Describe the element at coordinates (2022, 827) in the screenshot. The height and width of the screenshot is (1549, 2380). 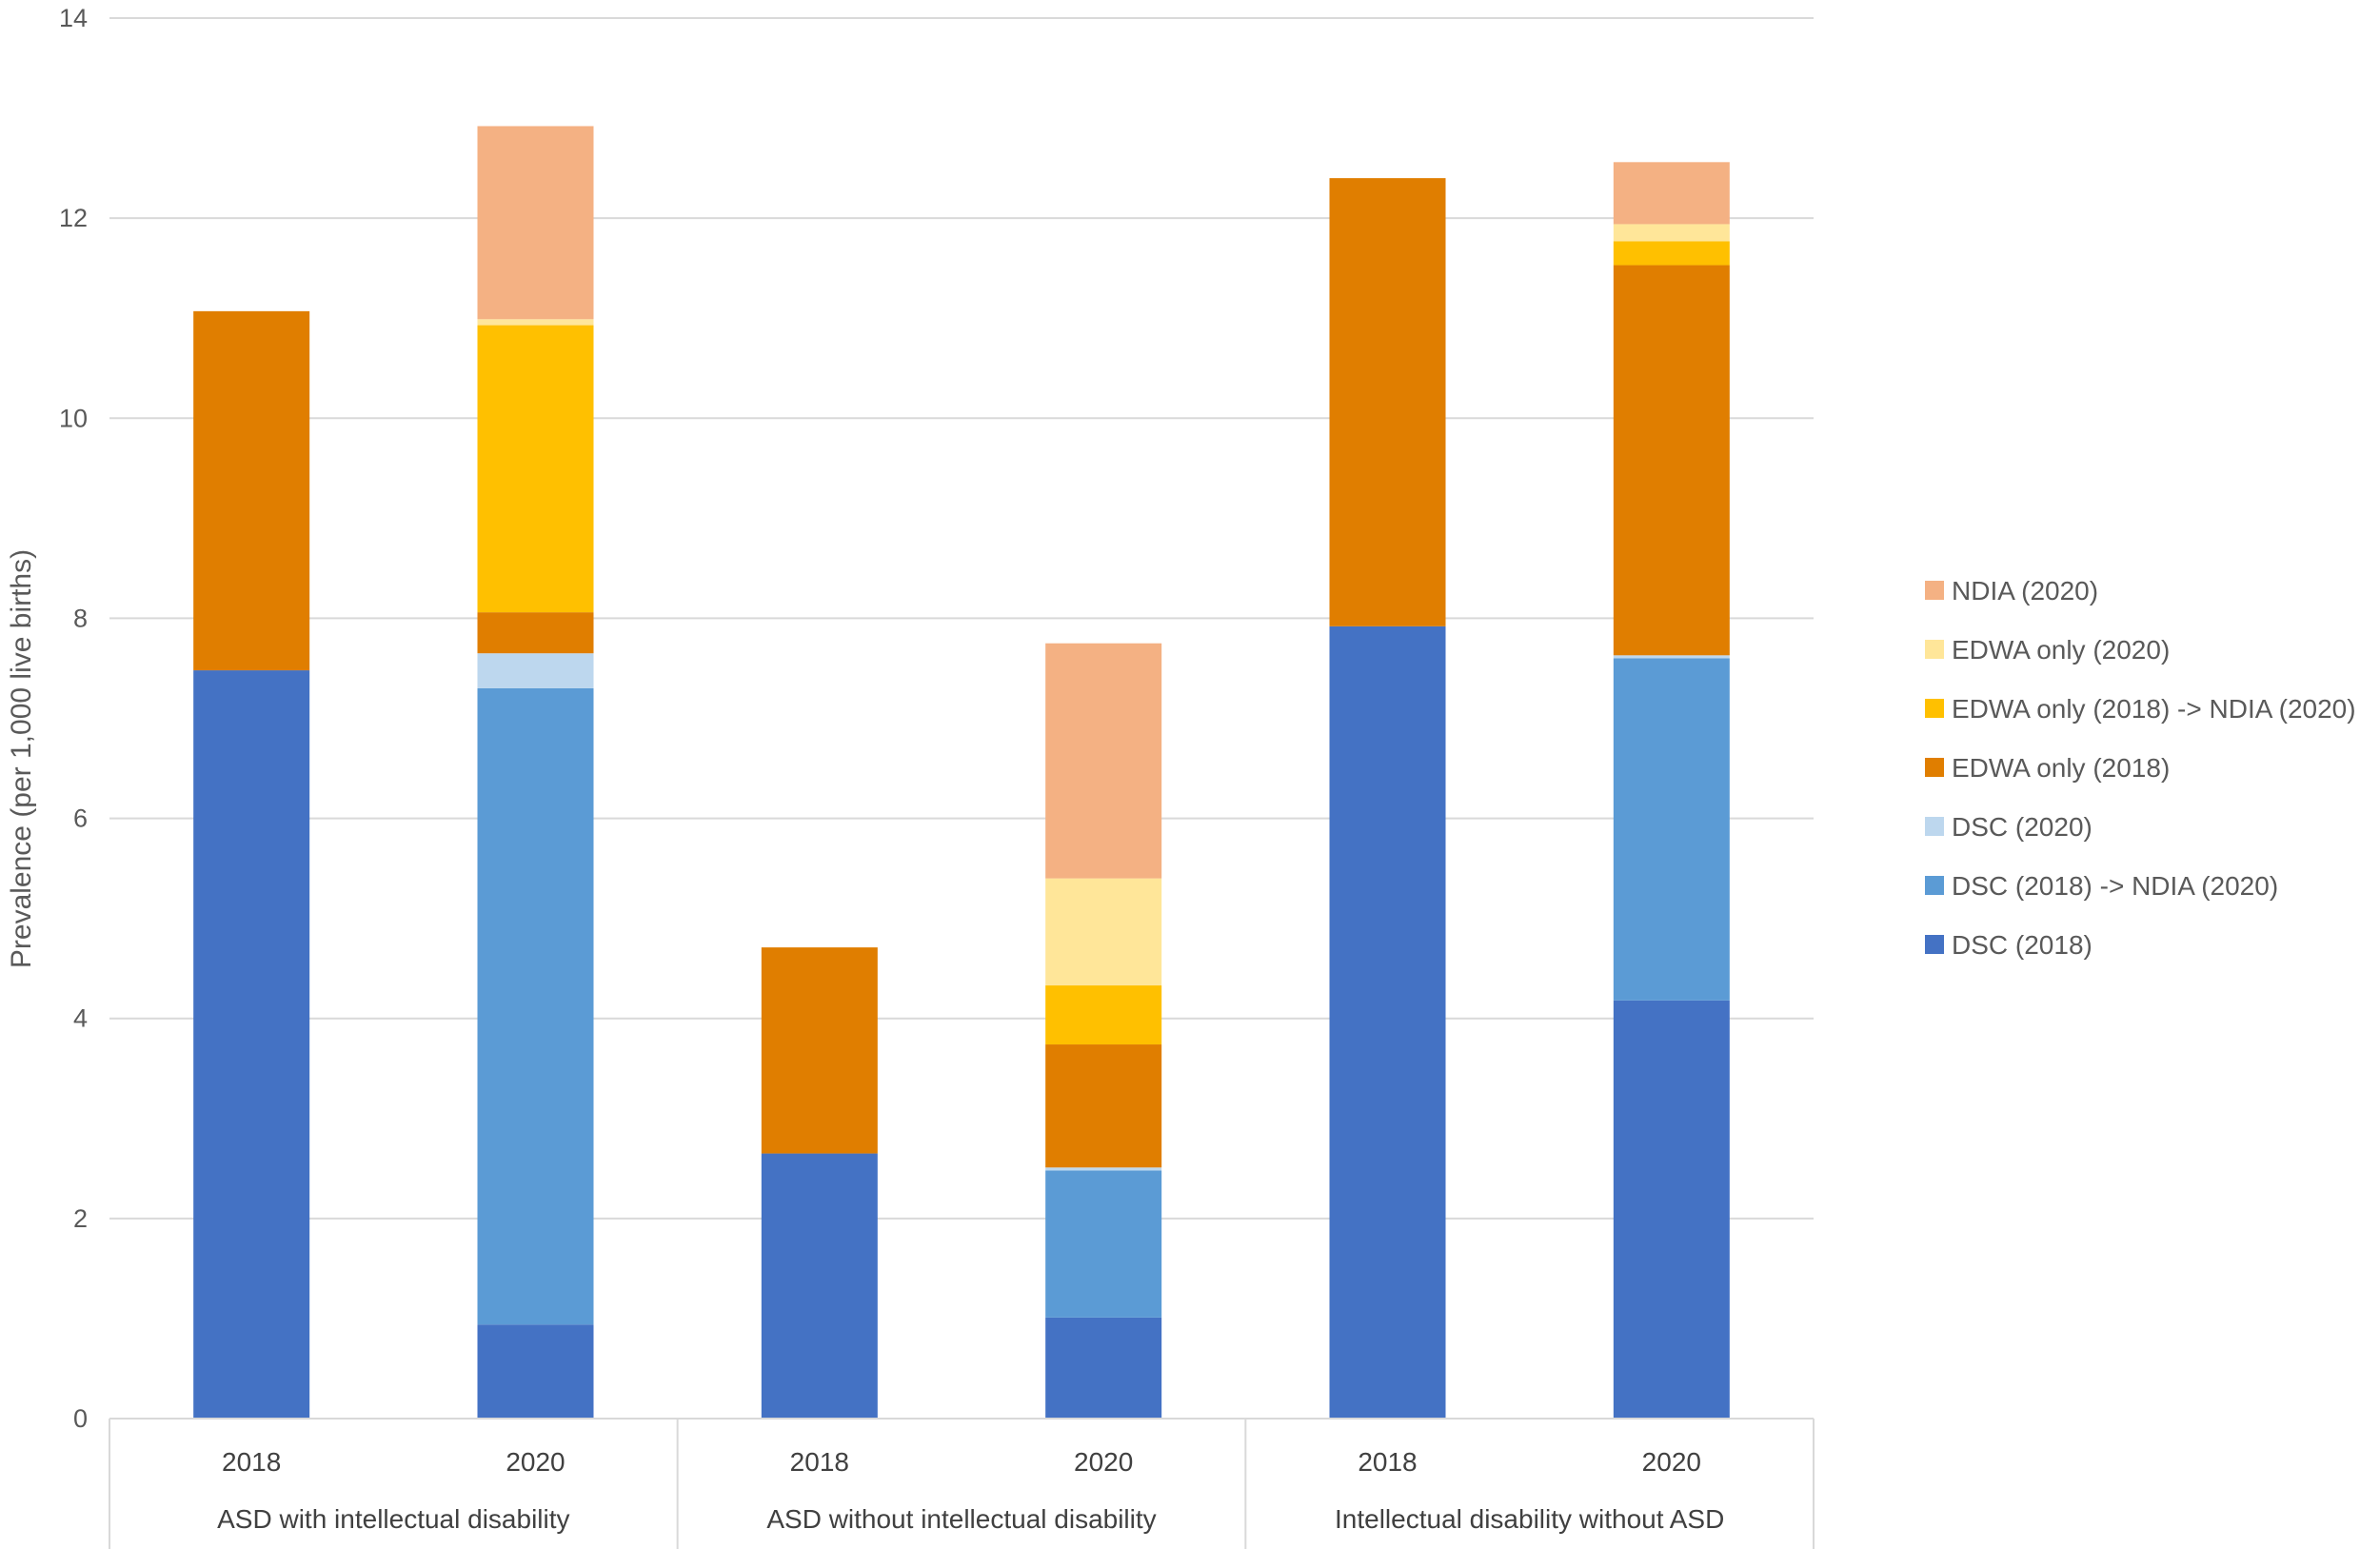
I see `legend-label: DSC (2020)` at that location.